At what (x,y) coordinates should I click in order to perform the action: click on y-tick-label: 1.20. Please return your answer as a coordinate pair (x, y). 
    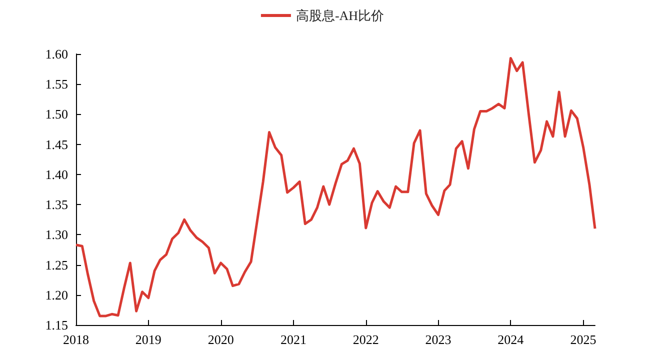
    Looking at the image, I should click on (56, 294).